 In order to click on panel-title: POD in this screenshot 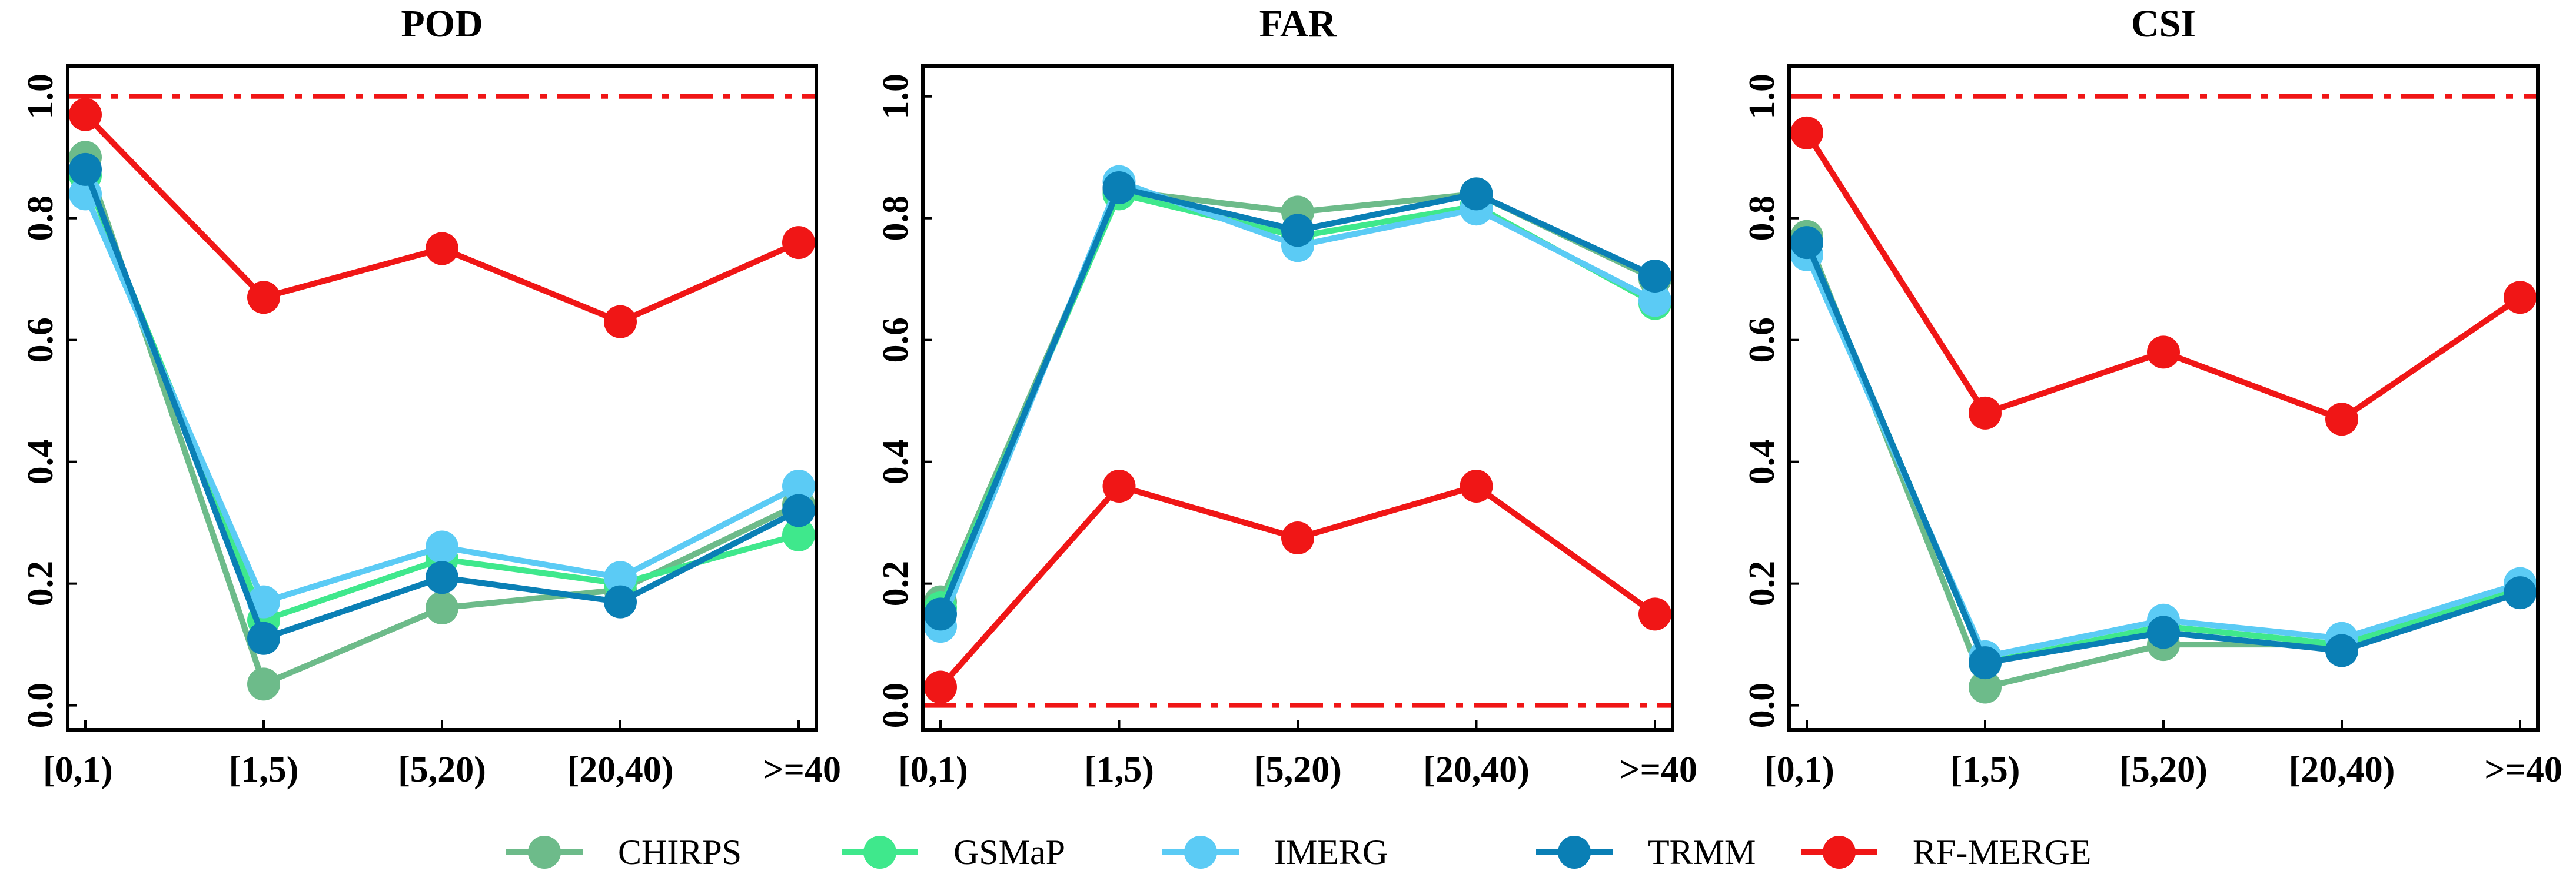, I will do `click(442, 23)`.